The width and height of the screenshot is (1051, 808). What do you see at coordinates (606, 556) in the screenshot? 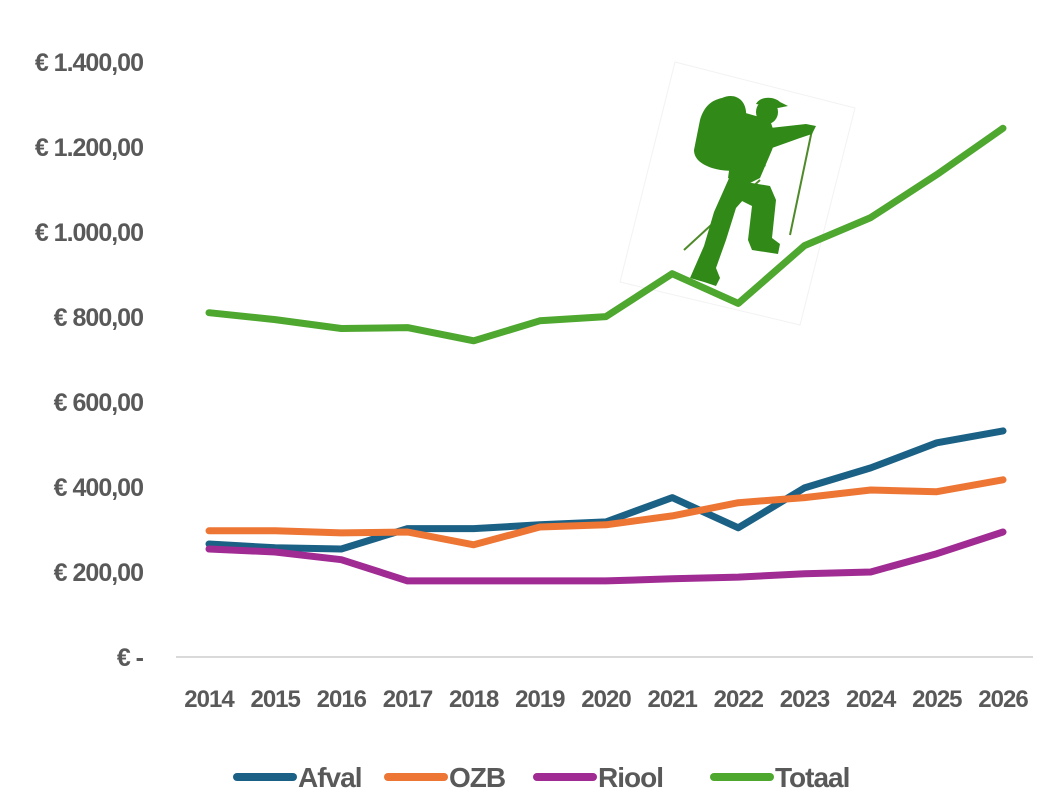
I see `series-line-riool` at bounding box center [606, 556].